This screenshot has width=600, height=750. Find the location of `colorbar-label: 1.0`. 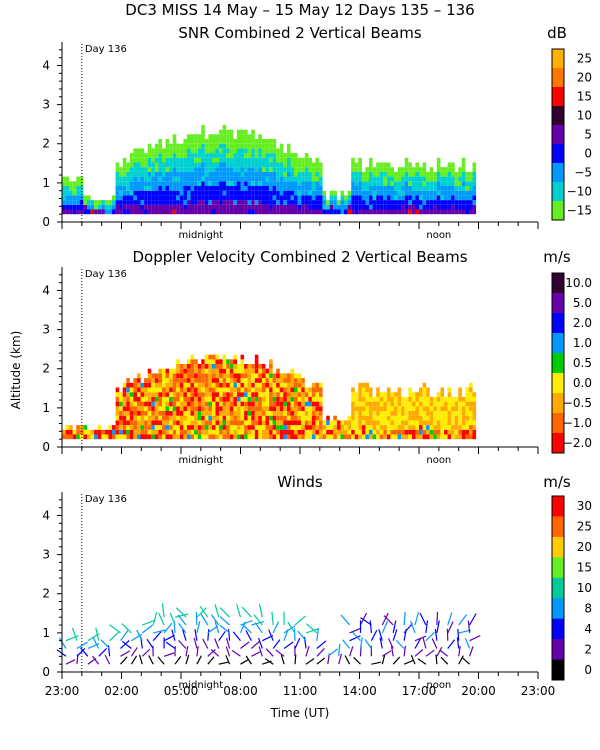

colorbar-label: 1.0 is located at coordinates (582, 343).